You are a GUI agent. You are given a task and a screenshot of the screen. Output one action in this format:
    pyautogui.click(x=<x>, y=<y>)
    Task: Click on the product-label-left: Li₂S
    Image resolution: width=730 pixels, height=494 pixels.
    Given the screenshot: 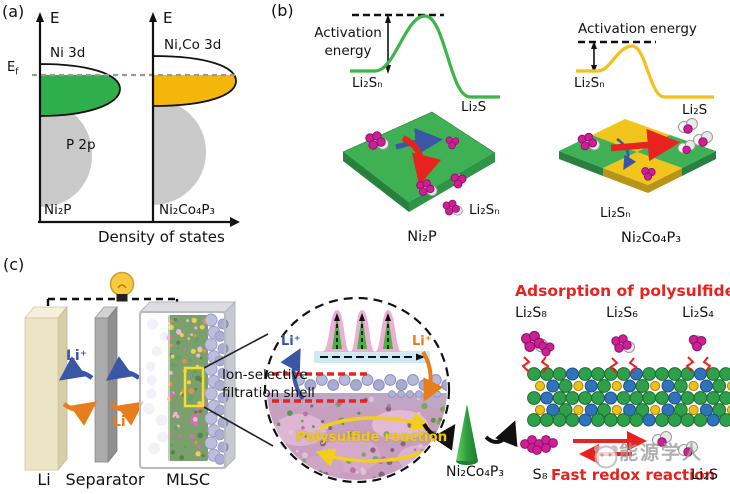 What is the action you would take?
    pyautogui.click(x=474, y=107)
    